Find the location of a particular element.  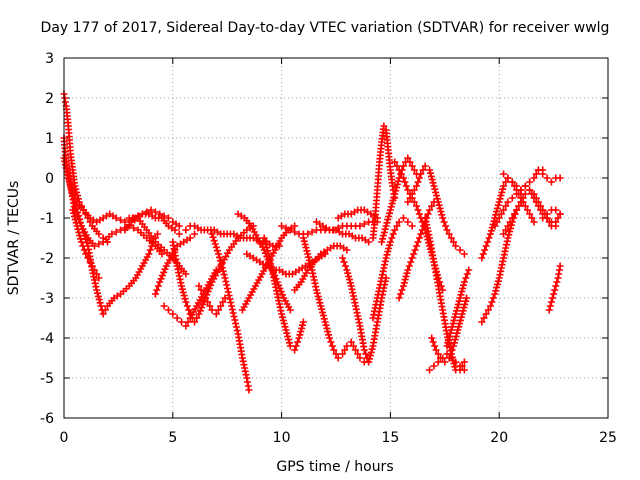

y-tick-label: 0 is located at coordinates (49, 179).